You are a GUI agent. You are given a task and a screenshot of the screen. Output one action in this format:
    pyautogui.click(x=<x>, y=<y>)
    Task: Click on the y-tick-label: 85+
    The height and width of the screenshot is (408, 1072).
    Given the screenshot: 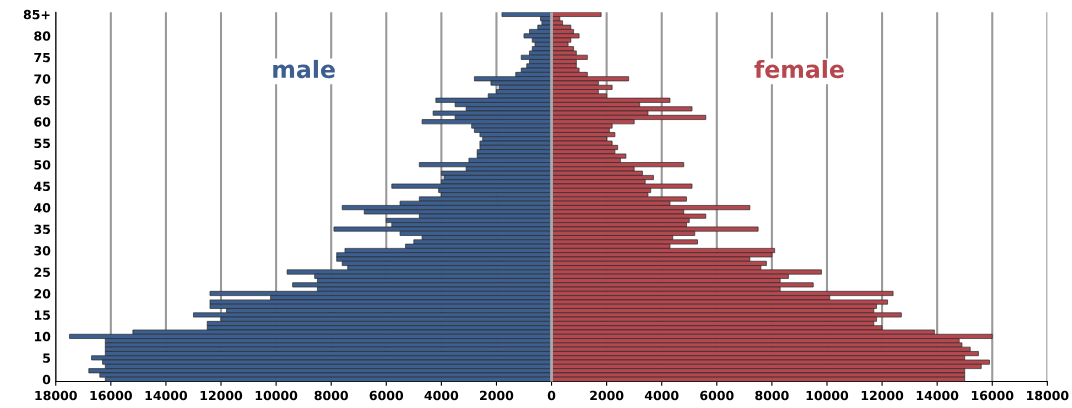 What is the action you would take?
    pyautogui.click(x=36, y=14)
    